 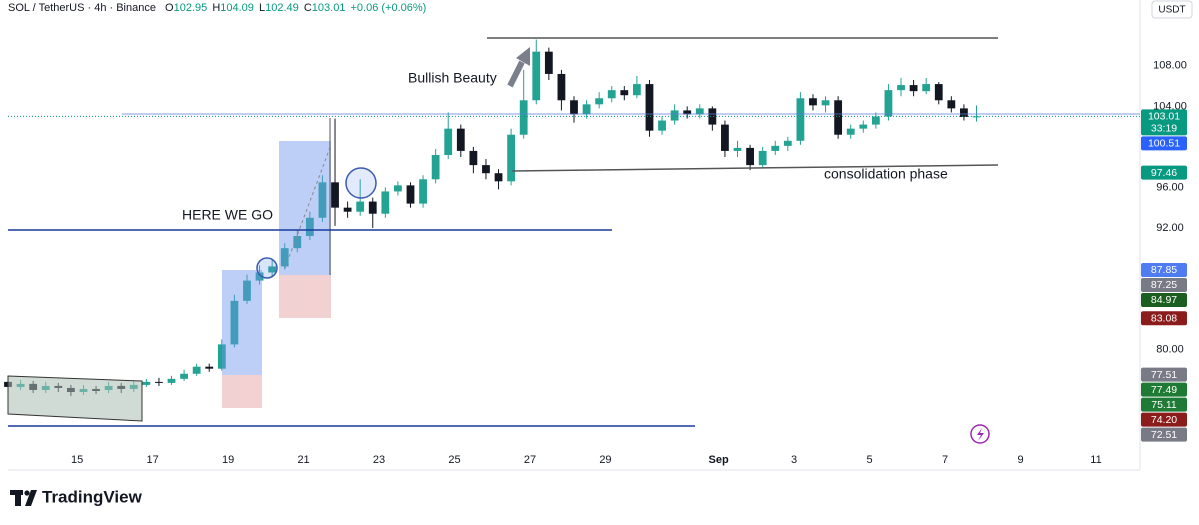 What do you see at coordinates (1170, 66) in the screenshot?
I see `y-tick-label: 108.00` at bounding box center [1170, 66].